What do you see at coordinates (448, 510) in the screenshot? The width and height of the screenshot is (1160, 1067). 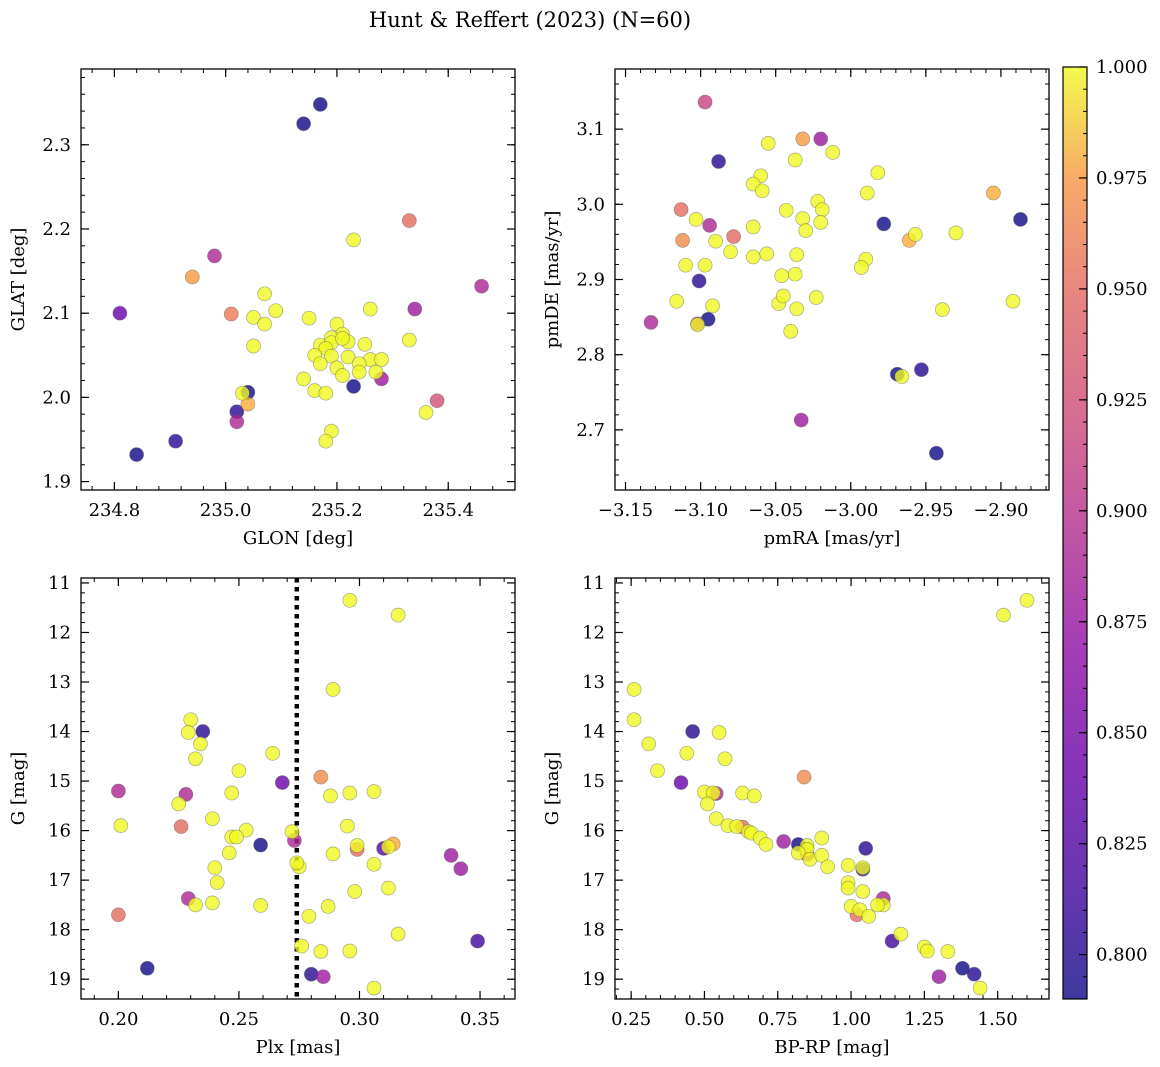 I see `x-tick-label: 235.4` at bounding box center [448, 510].